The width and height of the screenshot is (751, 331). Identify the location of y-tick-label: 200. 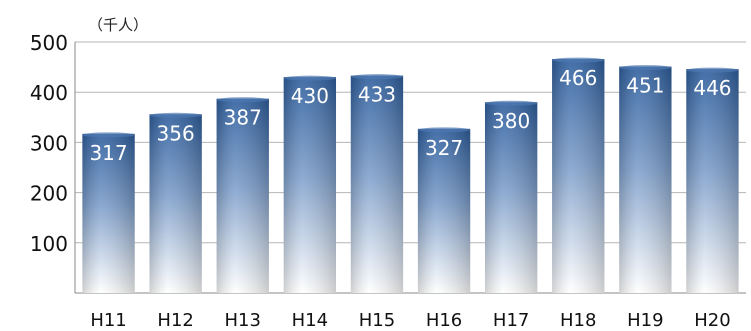
(49, 194).